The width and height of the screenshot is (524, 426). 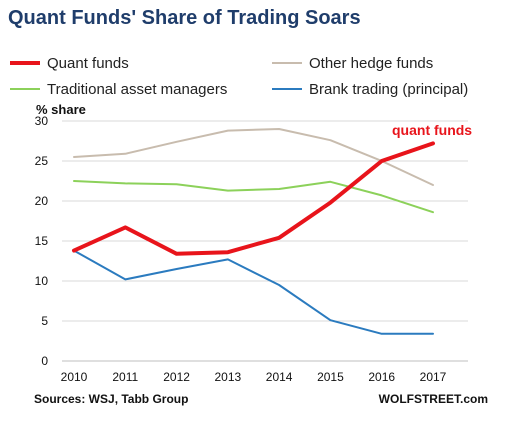 I want to click on legend-label-traditional-asset-managers: Traditional asset managers, so click(x=137, y=89).